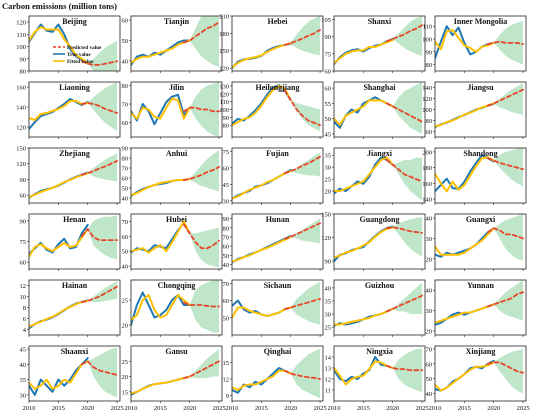 The width and height of the screenshot is (550, 416). I want to click on panel-jilin: Jilin 60 70 80, so click(172, 110).